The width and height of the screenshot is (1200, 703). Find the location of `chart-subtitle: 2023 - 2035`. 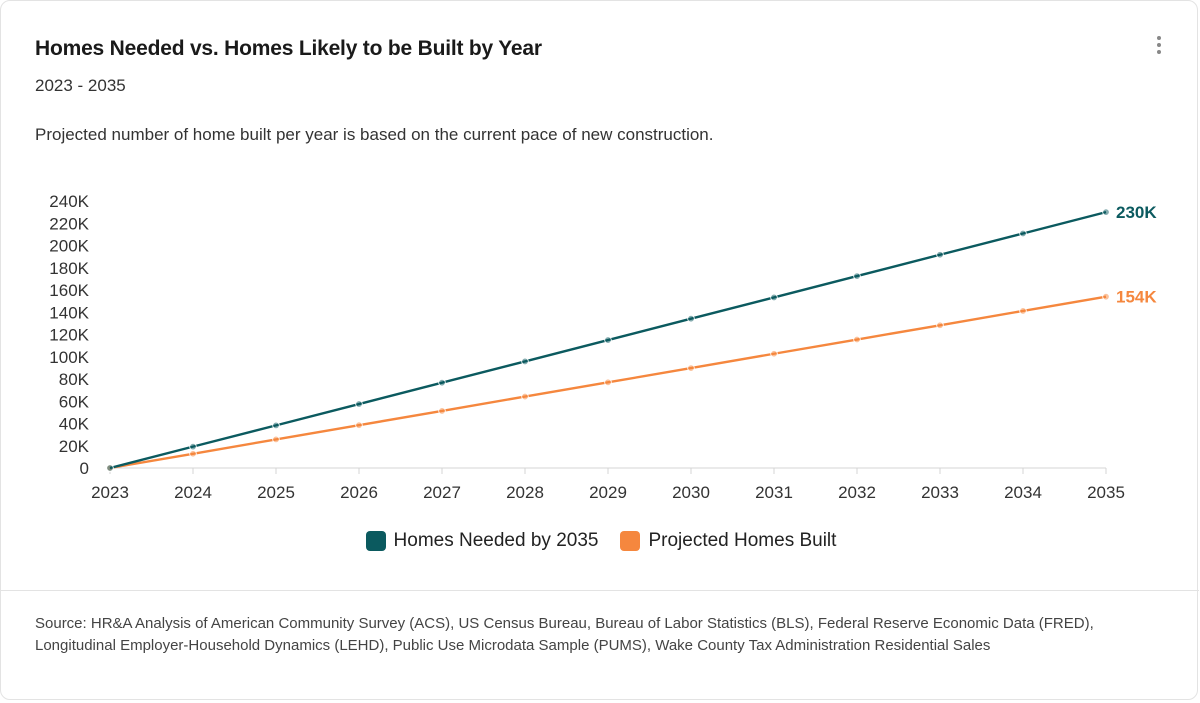

chart-subtitle: 2023 - 2035 is located at coordinates (80, 85).